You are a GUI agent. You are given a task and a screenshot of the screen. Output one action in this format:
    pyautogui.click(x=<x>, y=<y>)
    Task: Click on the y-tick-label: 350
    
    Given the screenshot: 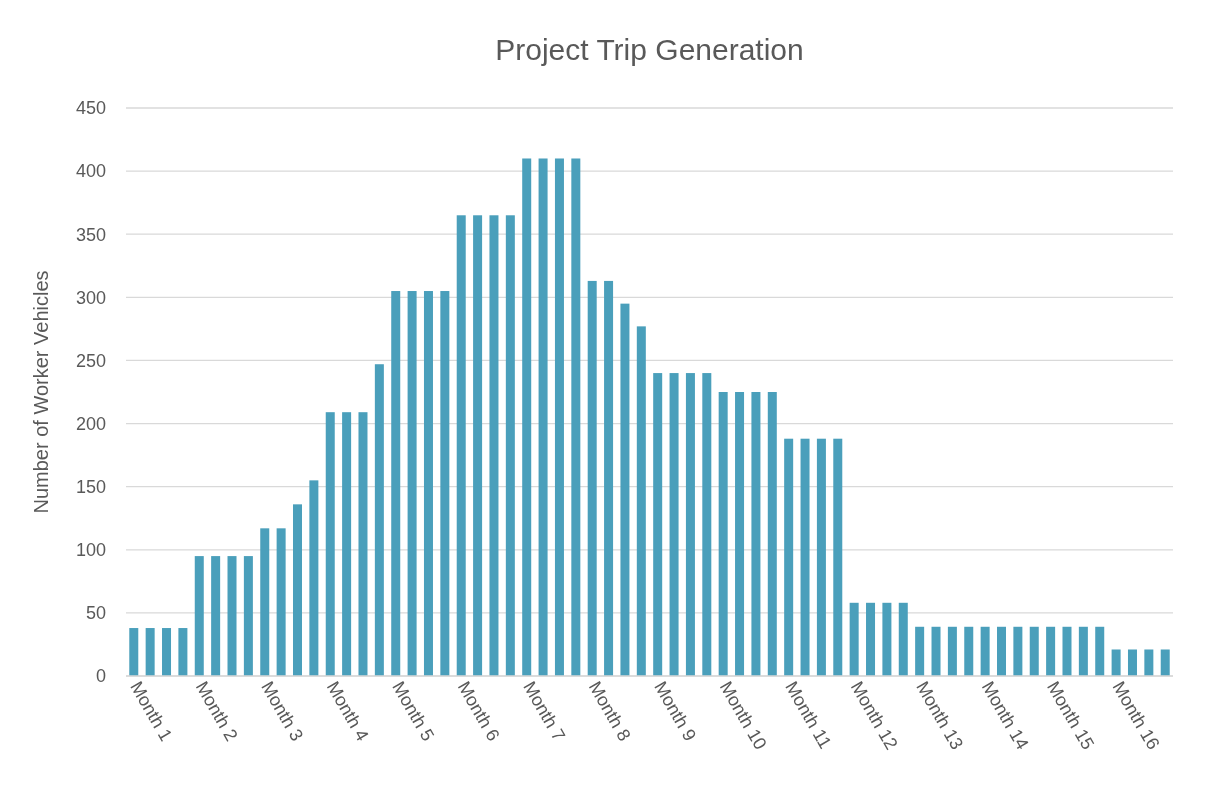 What is the action you would take?
    pyautogui.click(x=90, y=234)
    